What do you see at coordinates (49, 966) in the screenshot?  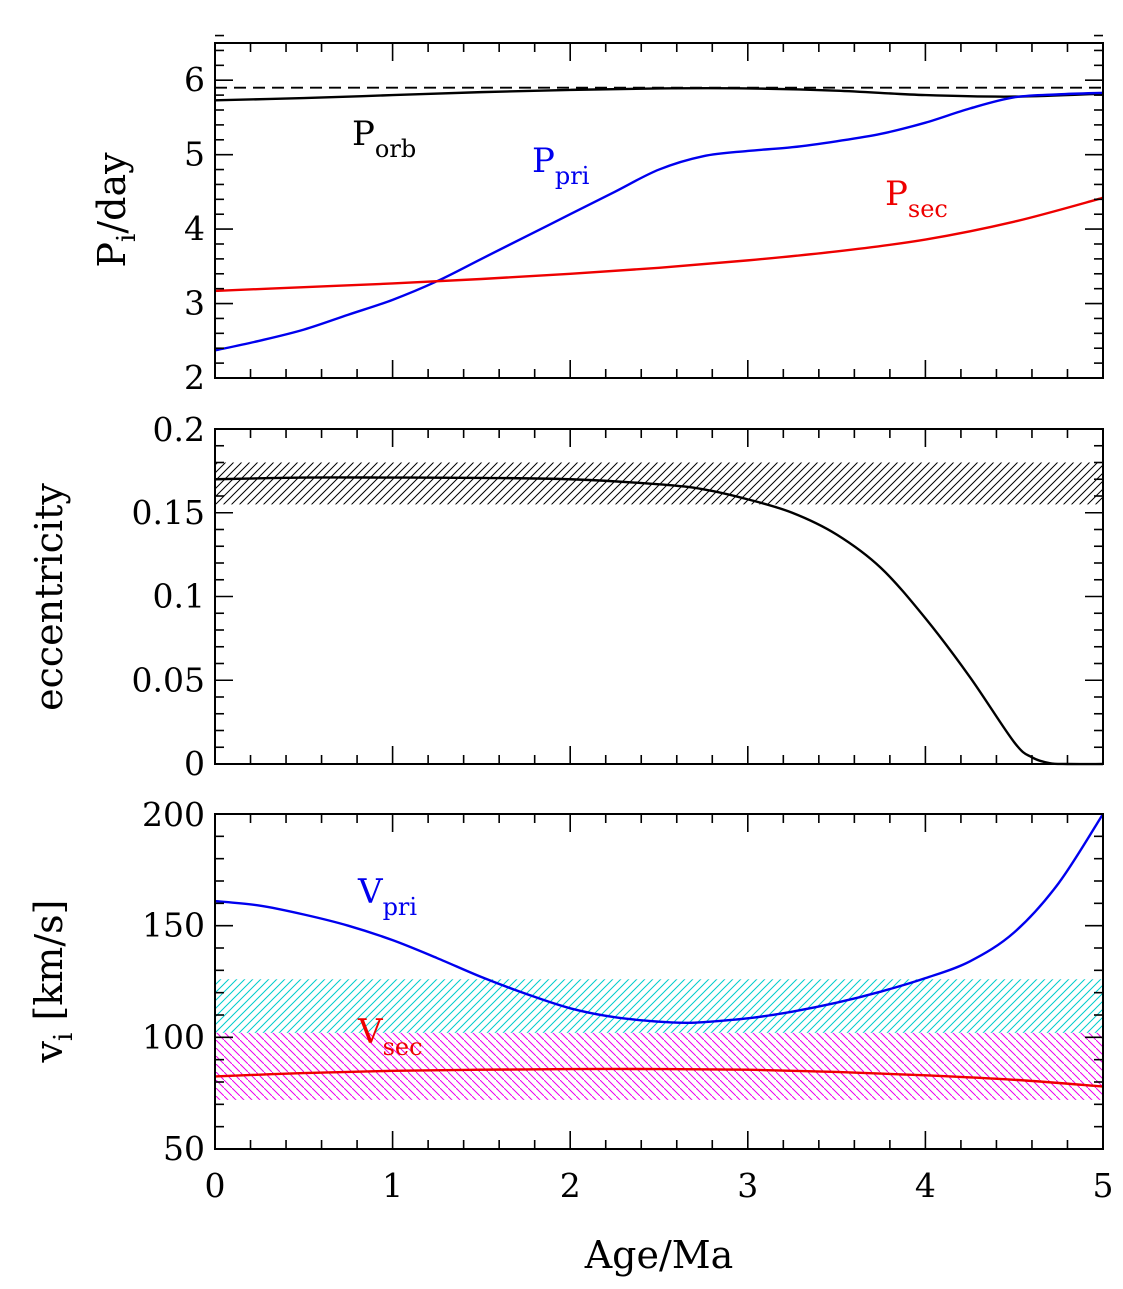 I see `velocity-y-axis-label-rest: [km/s]` at bounding box center [49, 966].